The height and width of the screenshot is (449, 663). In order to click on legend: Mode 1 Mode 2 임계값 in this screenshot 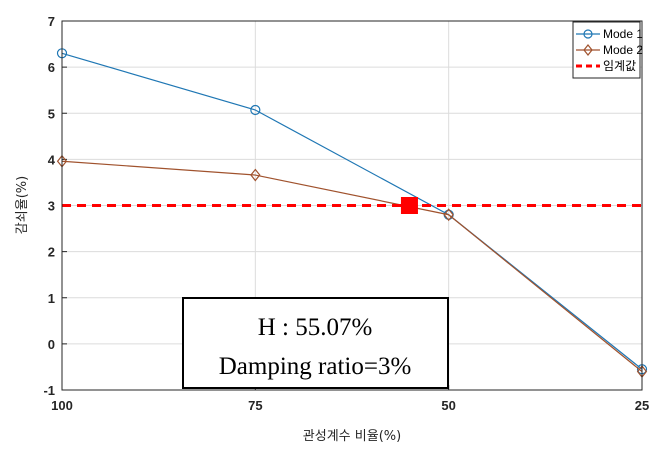, I will do `click(607, 50)`.